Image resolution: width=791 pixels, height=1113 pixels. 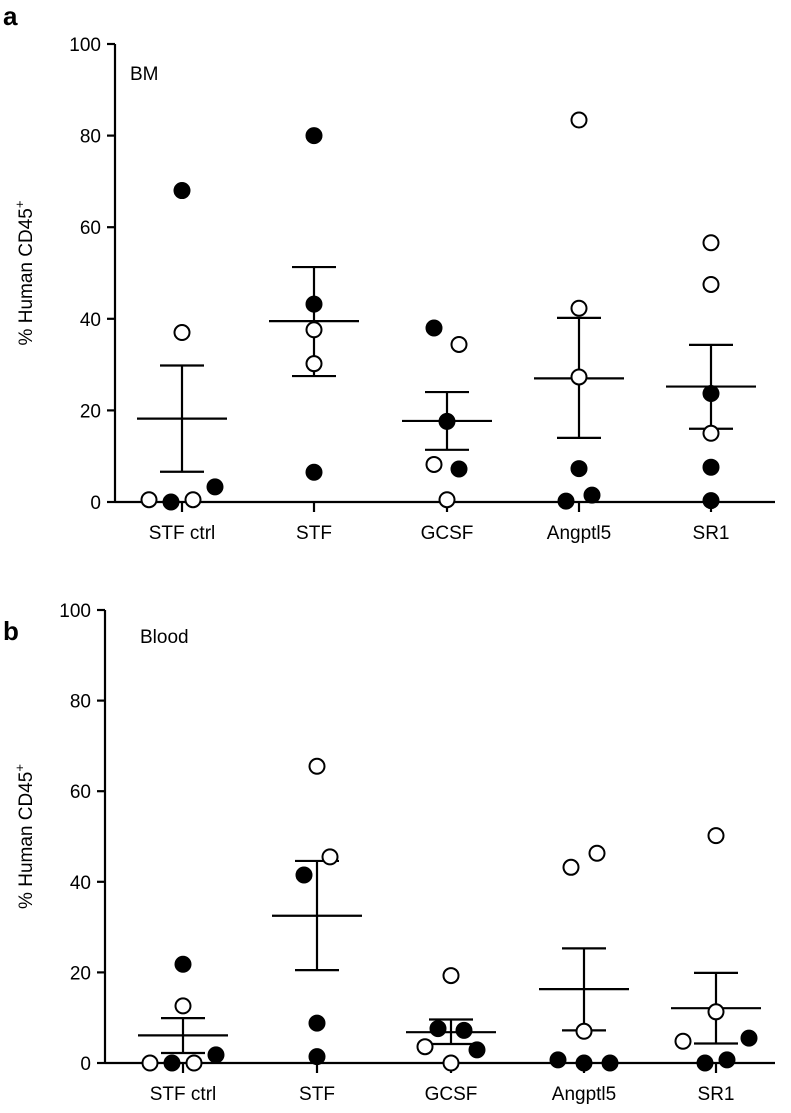 I want to click on tissue-label: Blood, so click(x=164, y=637).